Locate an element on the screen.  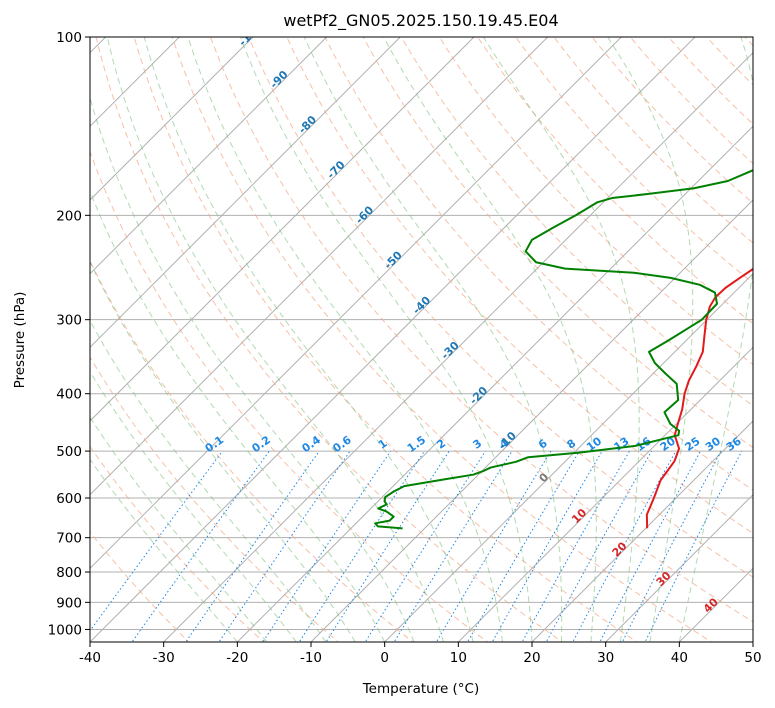
y-tick-label: 700 is located at coordinates (69, 539).